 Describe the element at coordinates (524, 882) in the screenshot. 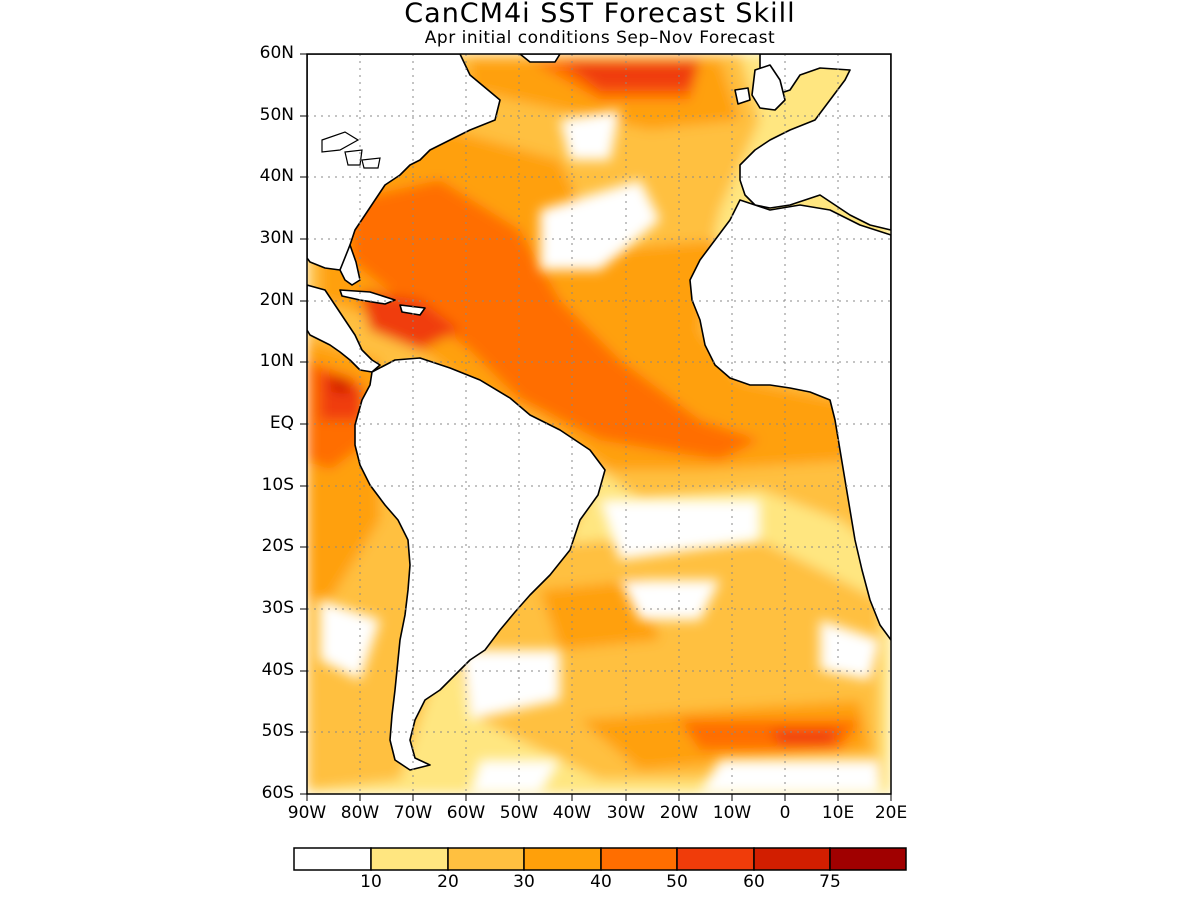

I see `colorbar-label: 30` at that location.